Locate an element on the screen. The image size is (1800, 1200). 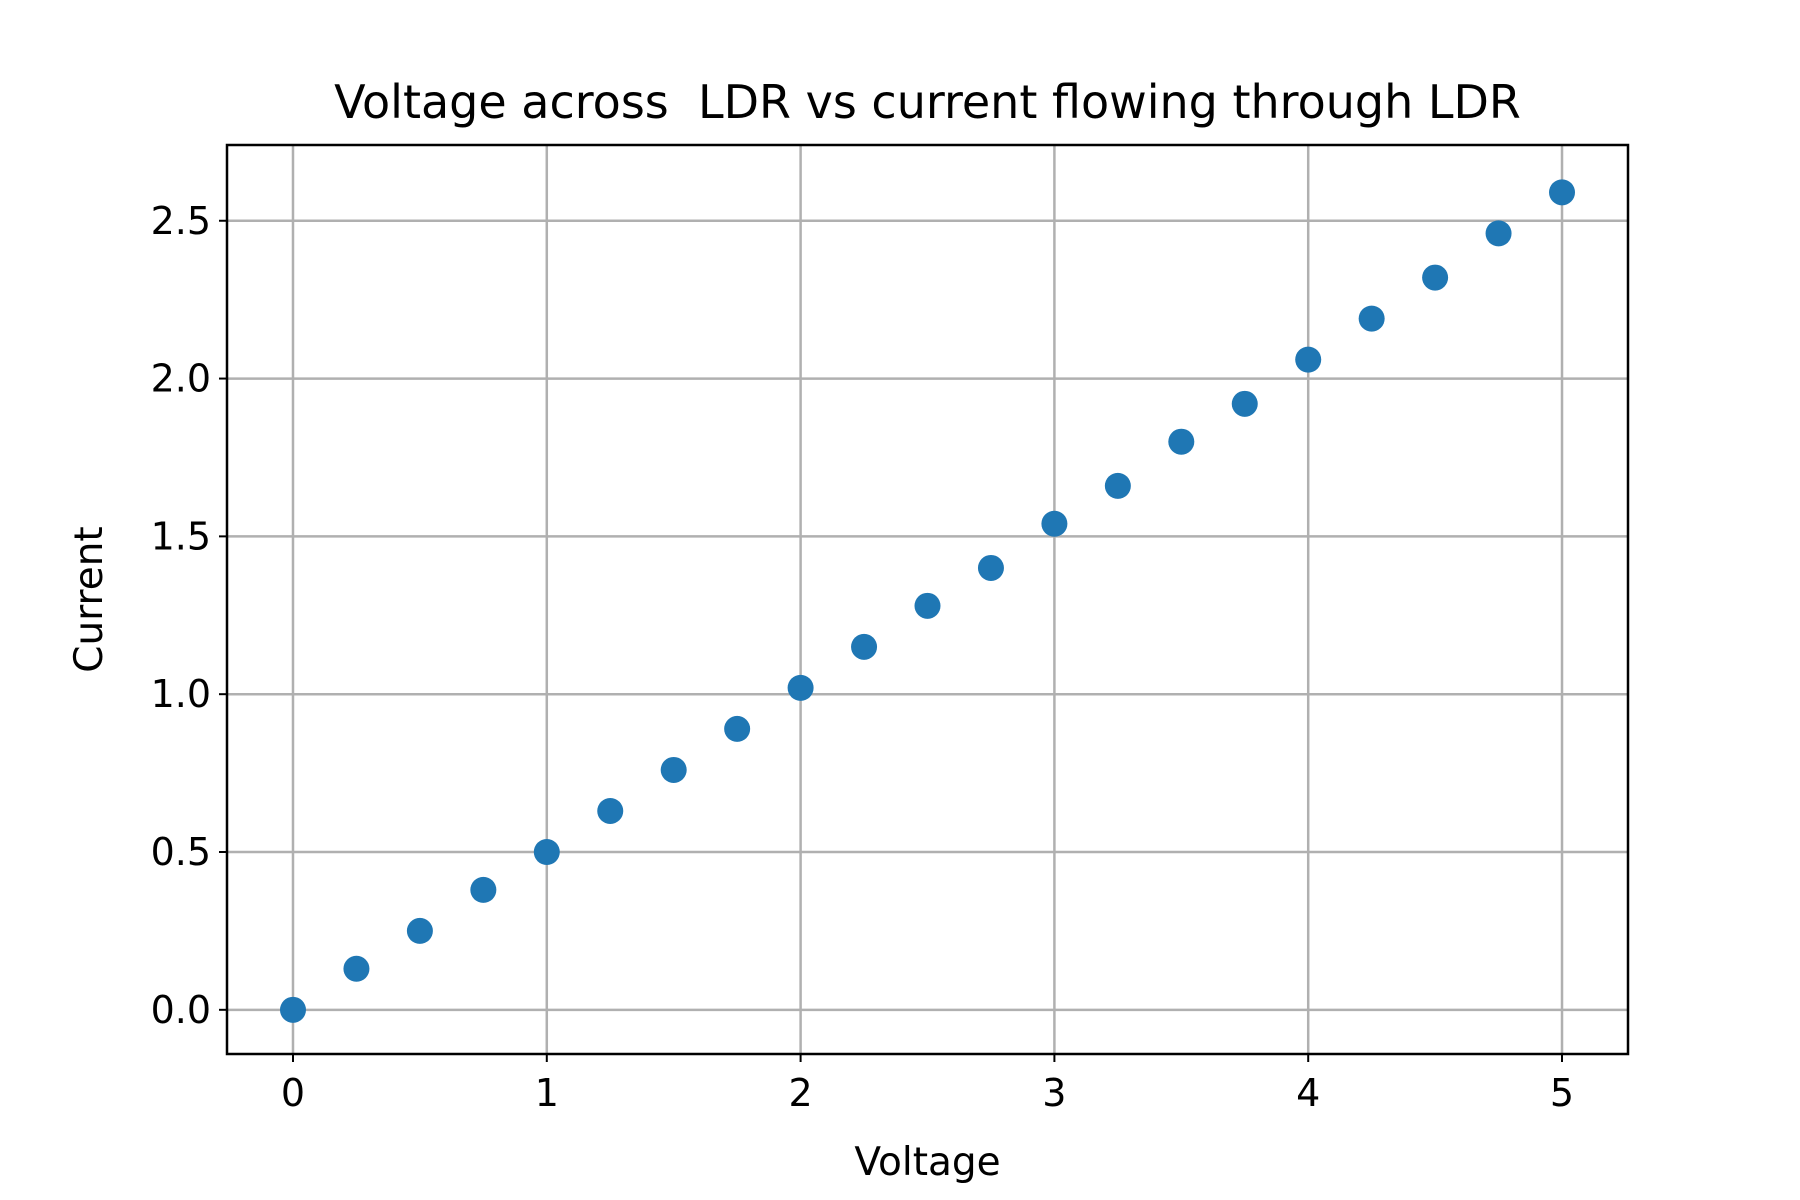
y-tick-label: 2.5 is located at coordinates (181, 221).